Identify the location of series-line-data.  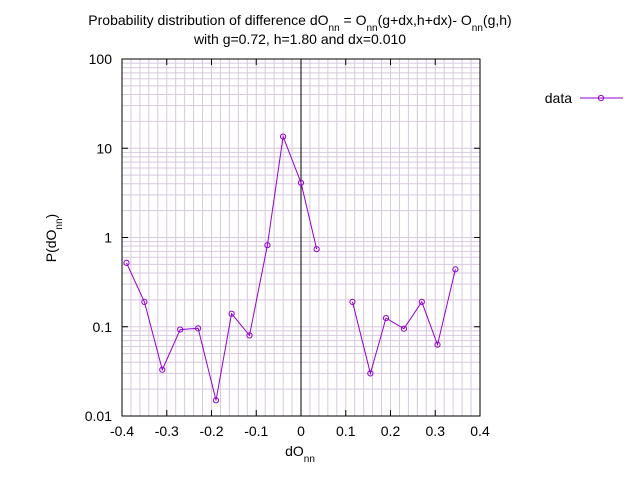
(404, 322).